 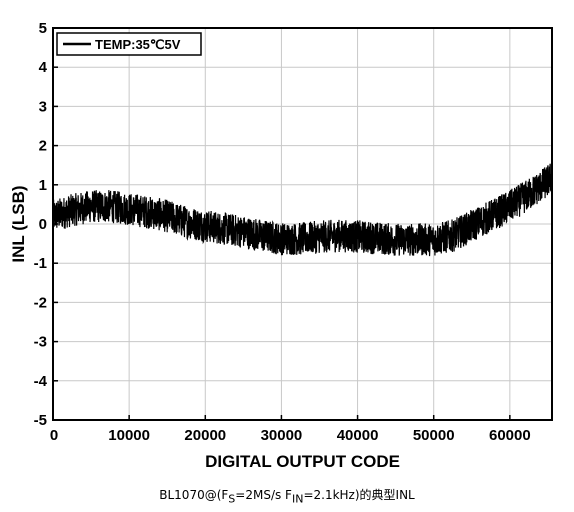 I want to click on x-tick-label: 50000, so click(x=434, y=435).